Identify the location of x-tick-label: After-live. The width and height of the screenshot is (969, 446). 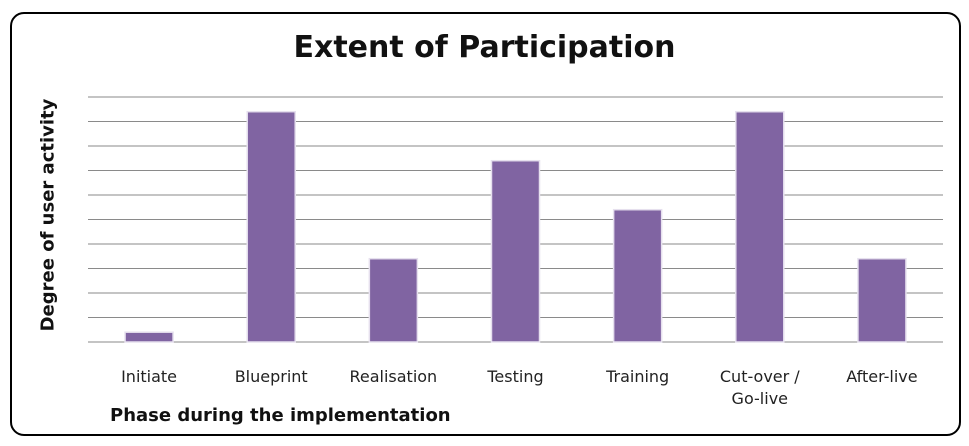
(882, 376).